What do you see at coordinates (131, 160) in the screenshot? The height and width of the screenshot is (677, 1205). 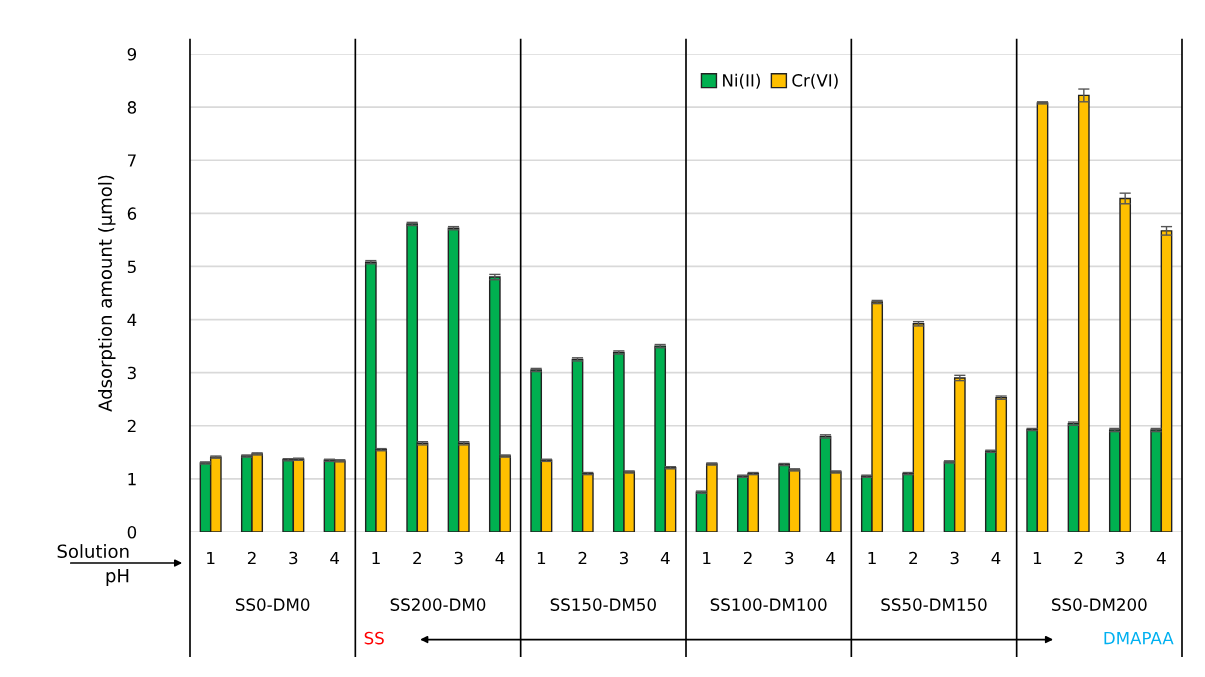 I see `y-tick-label: 7` at bounding box center [131, 160].